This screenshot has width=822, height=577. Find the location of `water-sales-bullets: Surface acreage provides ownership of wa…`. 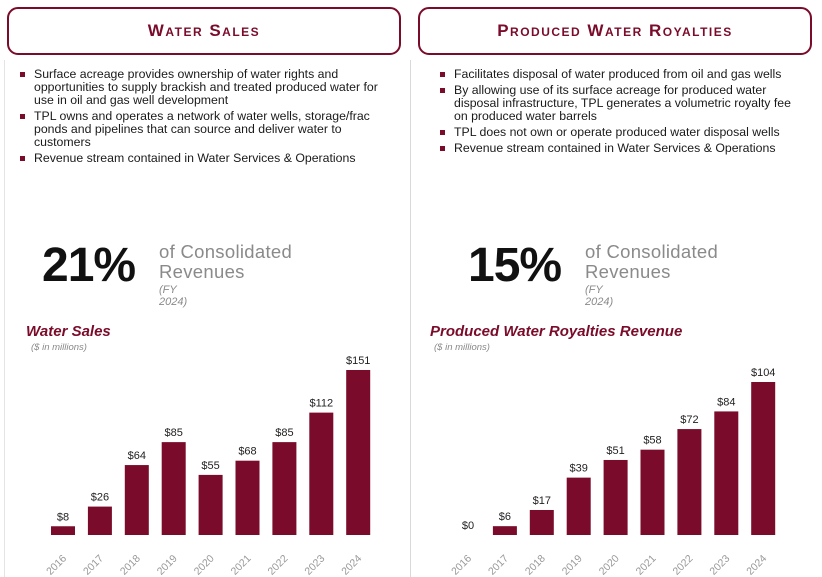

water-sales-bullets: Surface acreage provides ownership of wa… is located at coordinates (205, 118).